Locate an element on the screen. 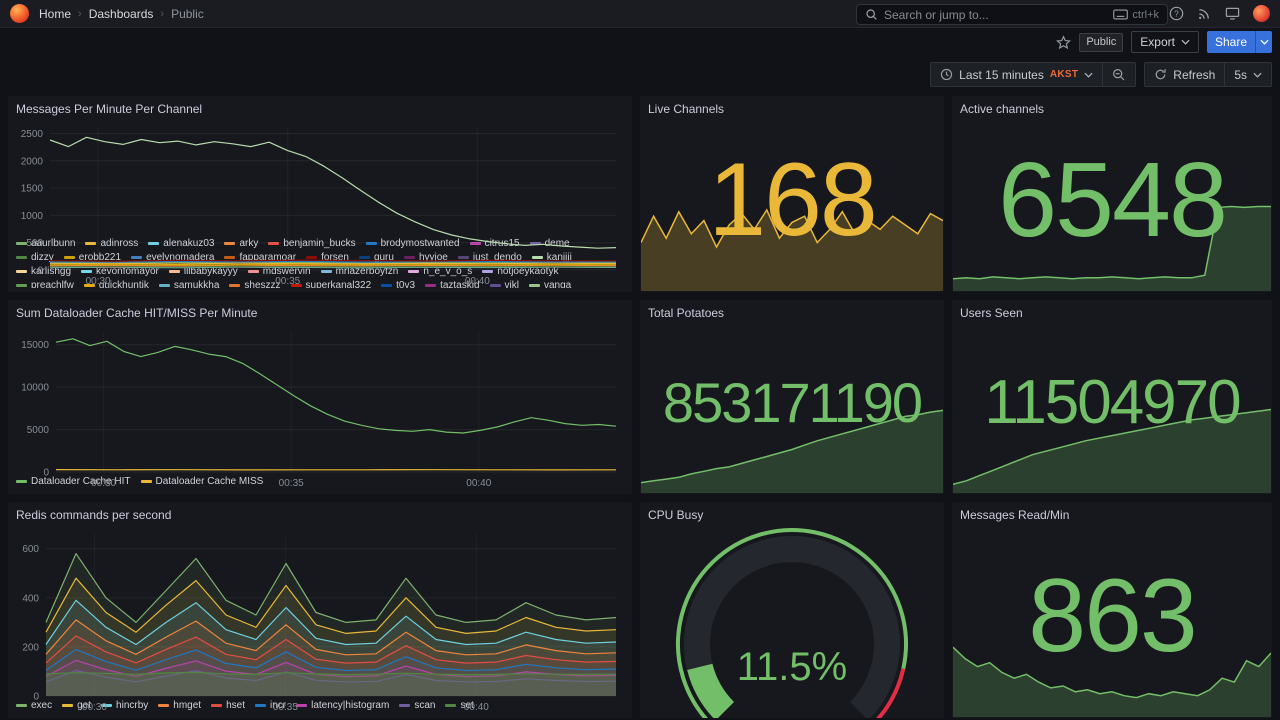 Image resolution: width=1280 pixels, height=720 pixels. legend-item: preachlfw is located at coordinates (45, 284).